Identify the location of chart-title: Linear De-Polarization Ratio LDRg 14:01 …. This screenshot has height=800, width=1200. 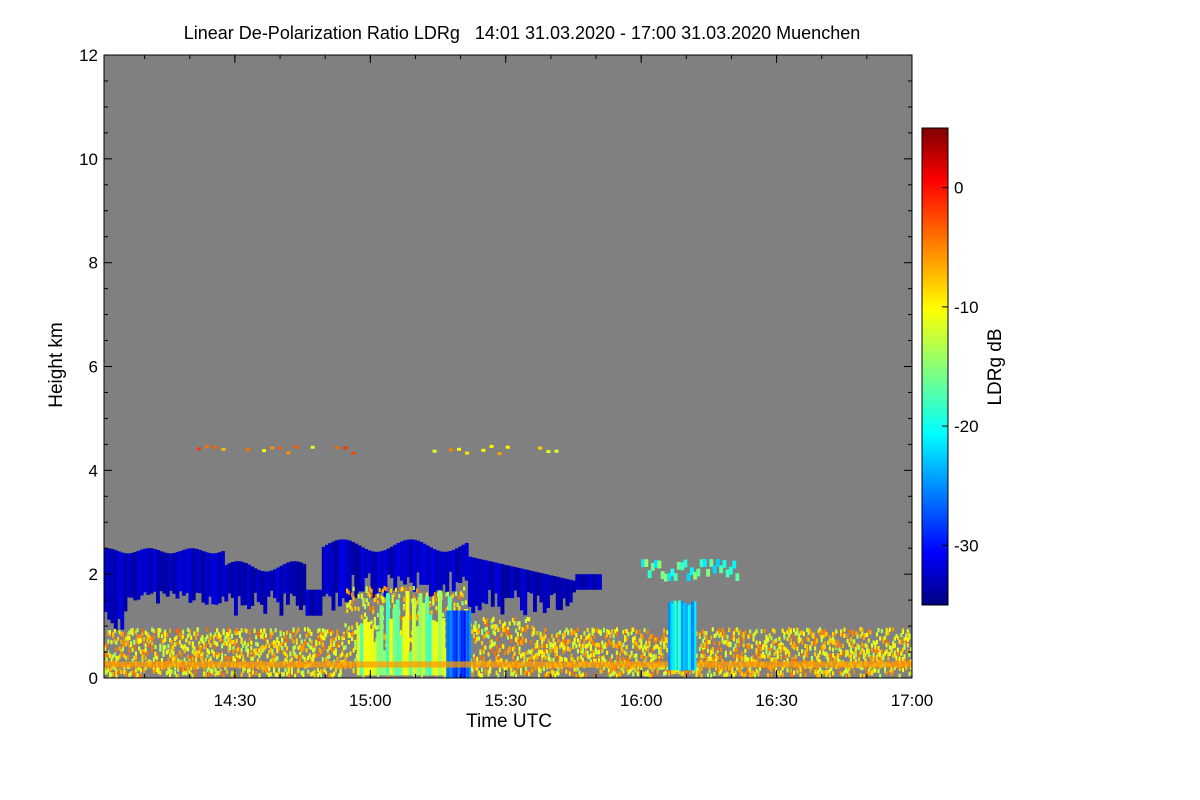
(522, 33).